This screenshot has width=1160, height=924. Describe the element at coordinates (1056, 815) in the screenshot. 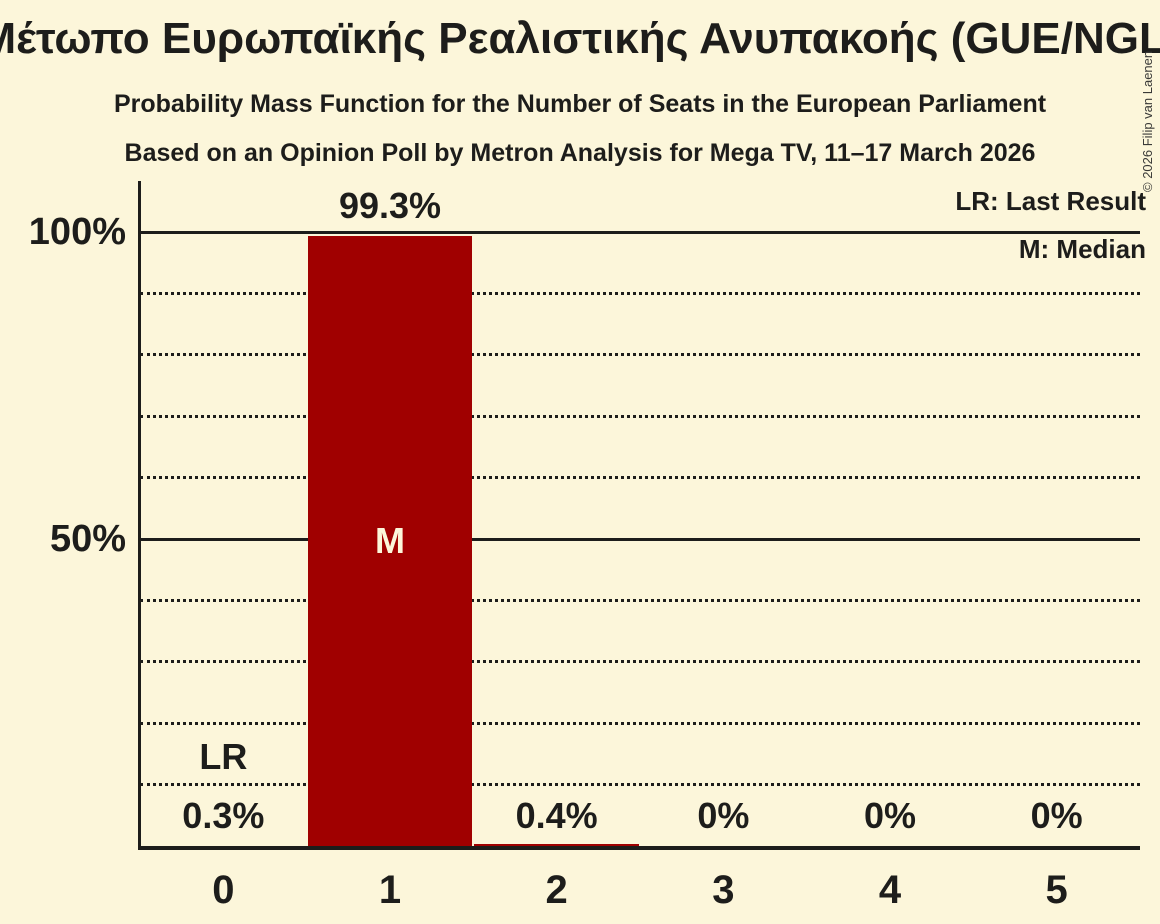

I see `bar-value-label-5: 0%` at that location.